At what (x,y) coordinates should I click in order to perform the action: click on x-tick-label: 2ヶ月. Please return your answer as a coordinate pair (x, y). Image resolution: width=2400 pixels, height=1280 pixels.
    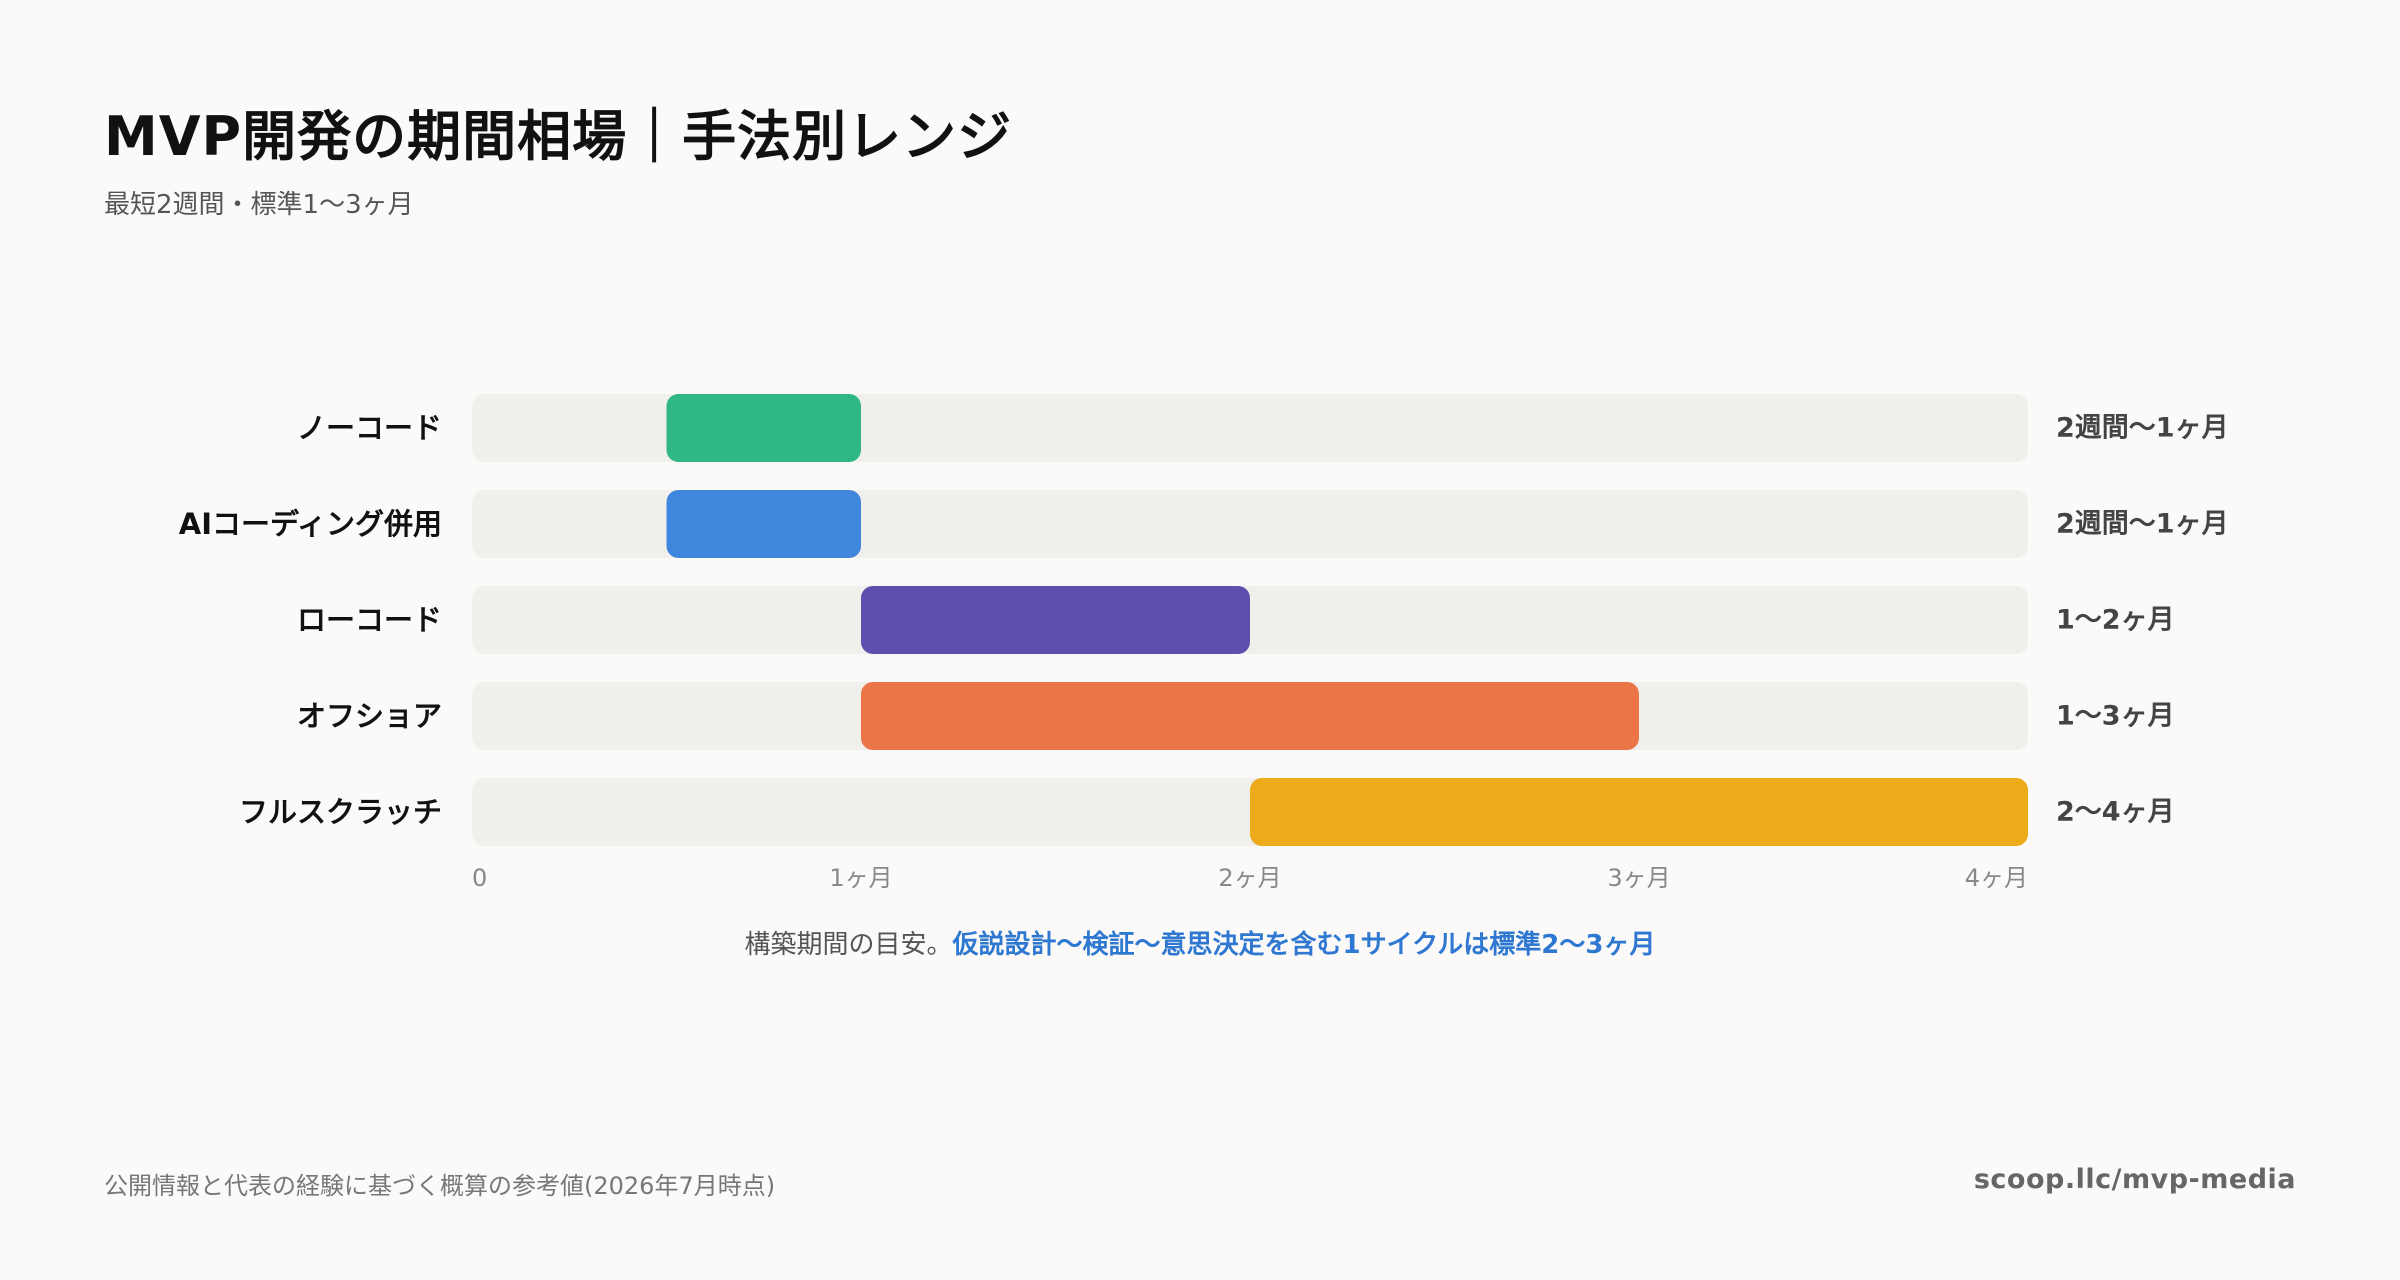
    Looking at the image, I should click on (1249, 878).